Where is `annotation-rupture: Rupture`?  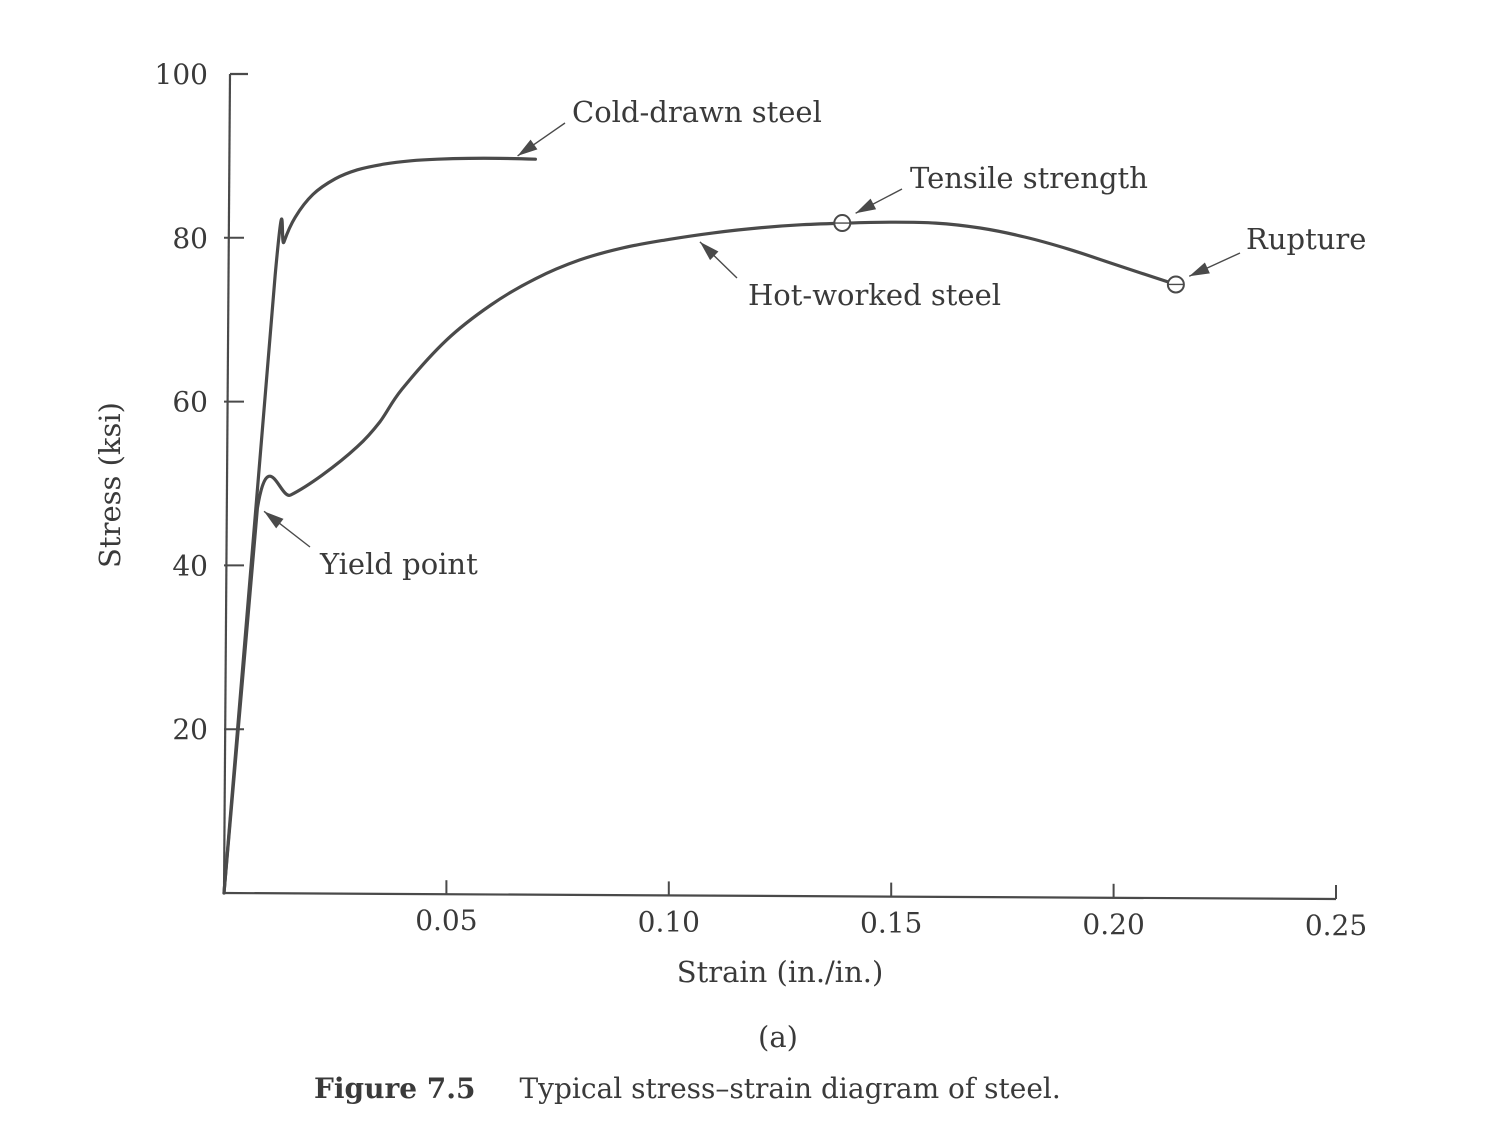
annotation-rupture: Rupture is located at coordinates (1306, 239).